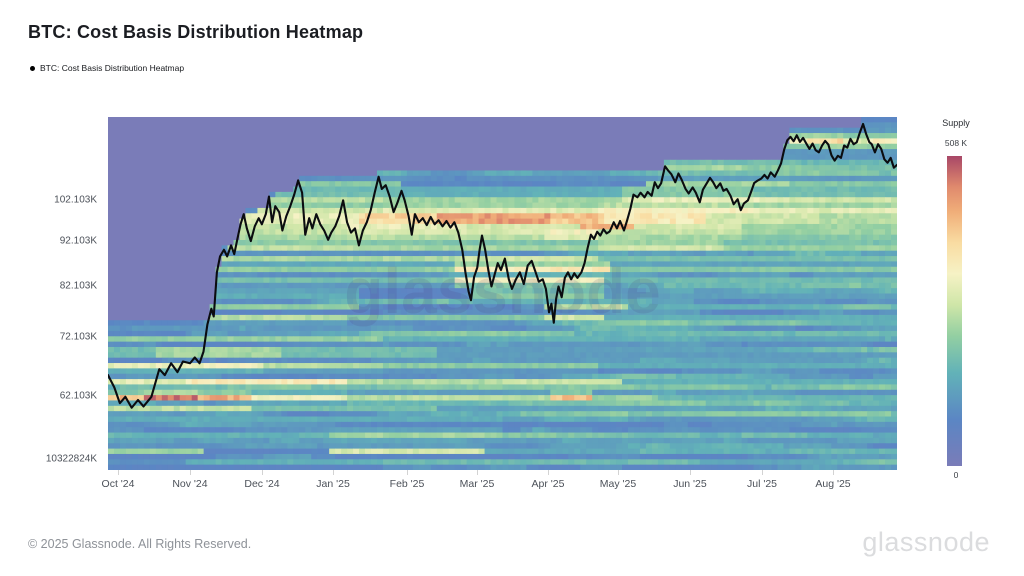 This screenshot has width=1024, height=576. I want to click on y-tick-label: 62.103K, so click(78, 396).